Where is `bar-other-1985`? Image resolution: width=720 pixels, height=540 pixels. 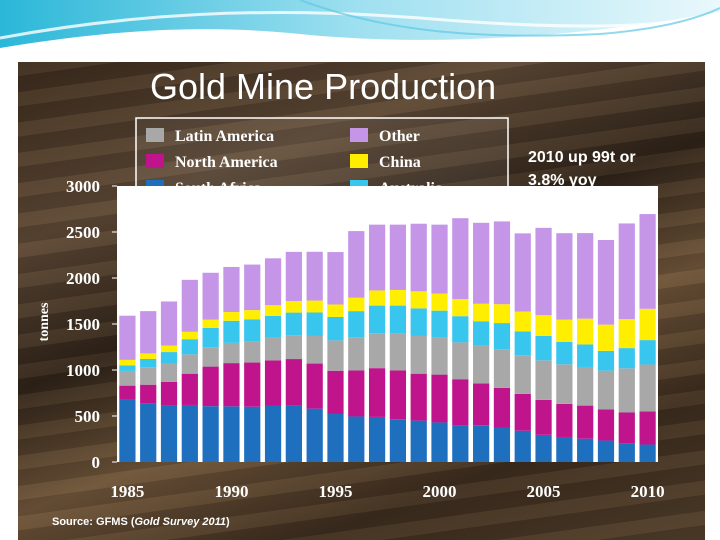 bar-other-1985 is located at coordinates (127, 337).